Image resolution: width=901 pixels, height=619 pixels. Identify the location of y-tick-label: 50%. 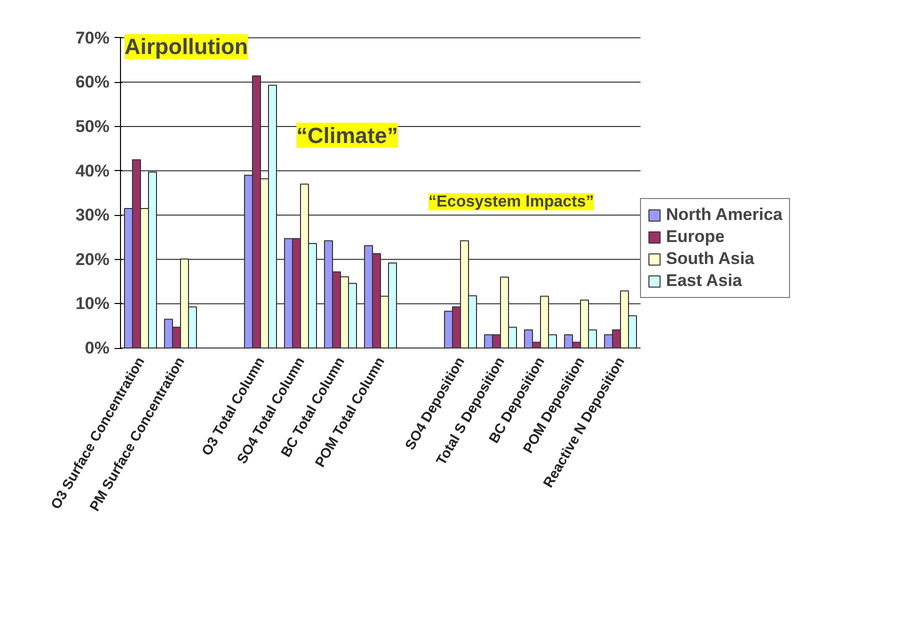
(92, 126).